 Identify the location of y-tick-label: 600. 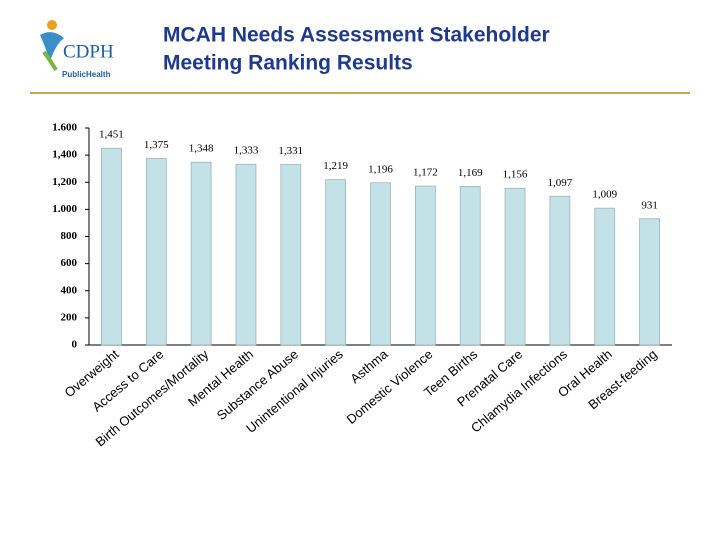
(69, 263).